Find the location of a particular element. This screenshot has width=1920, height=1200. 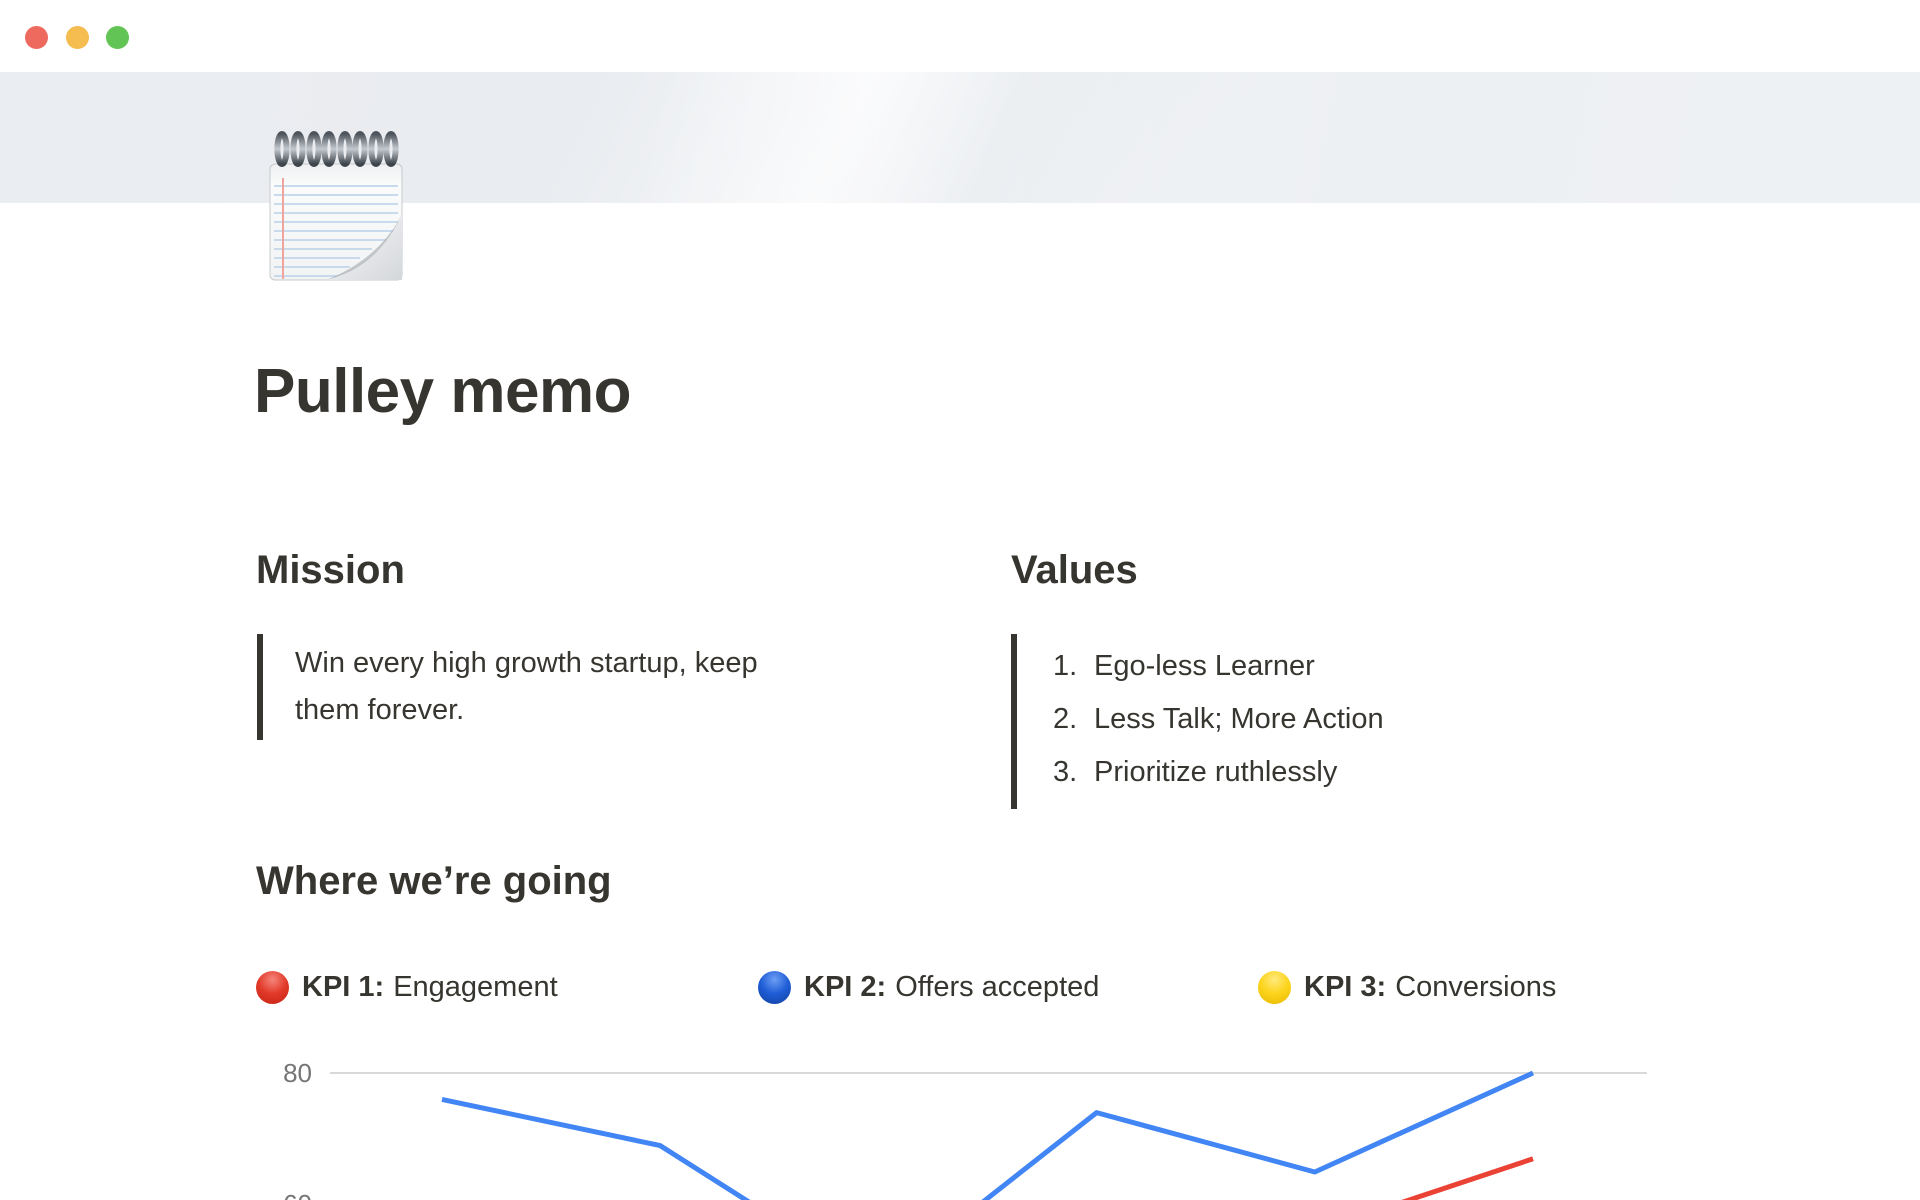

values-item-3-number: 3. is located at coordinates (1065, 772).